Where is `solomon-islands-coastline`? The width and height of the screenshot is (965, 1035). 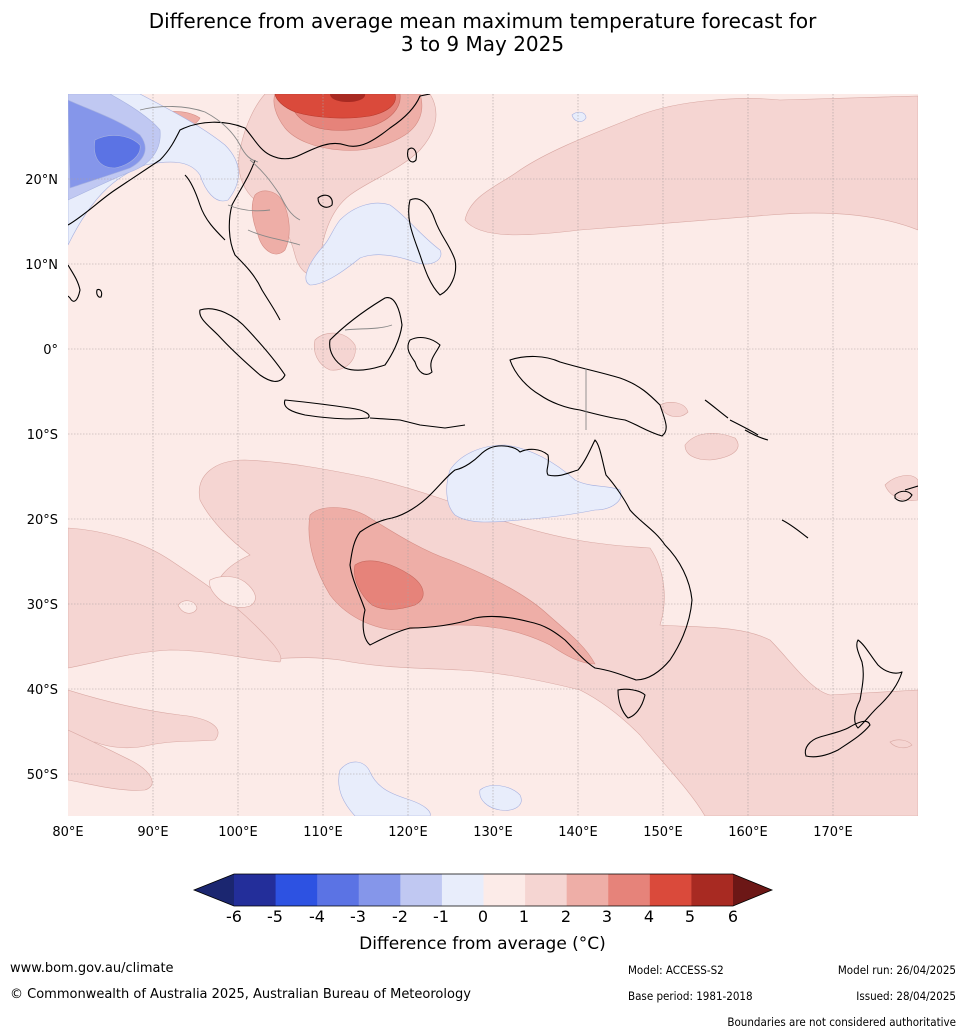
solomon-islands-coastline is located at coordinates (736, 420).